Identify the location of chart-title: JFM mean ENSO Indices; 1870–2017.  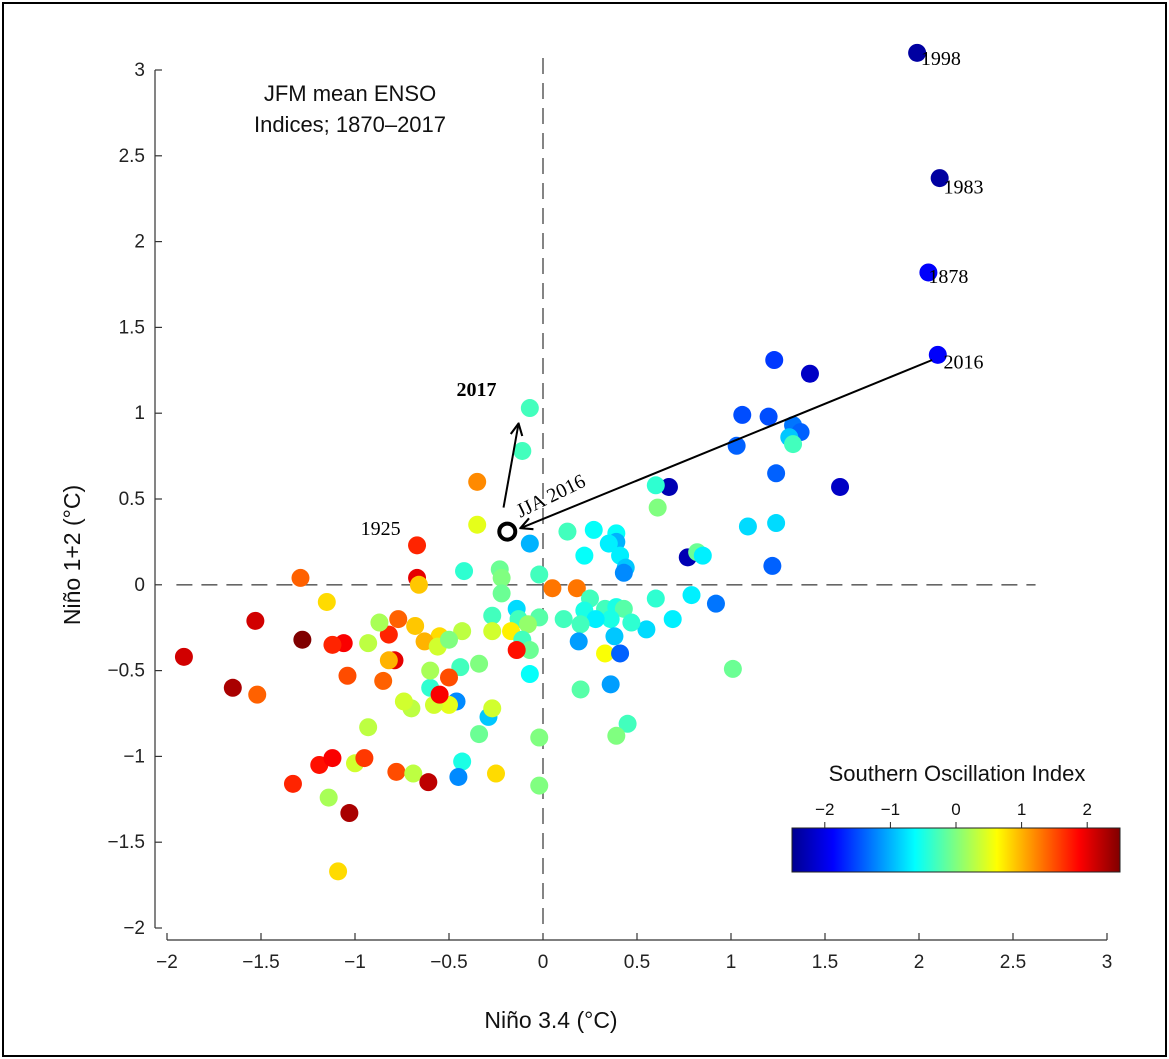
(350, 109).